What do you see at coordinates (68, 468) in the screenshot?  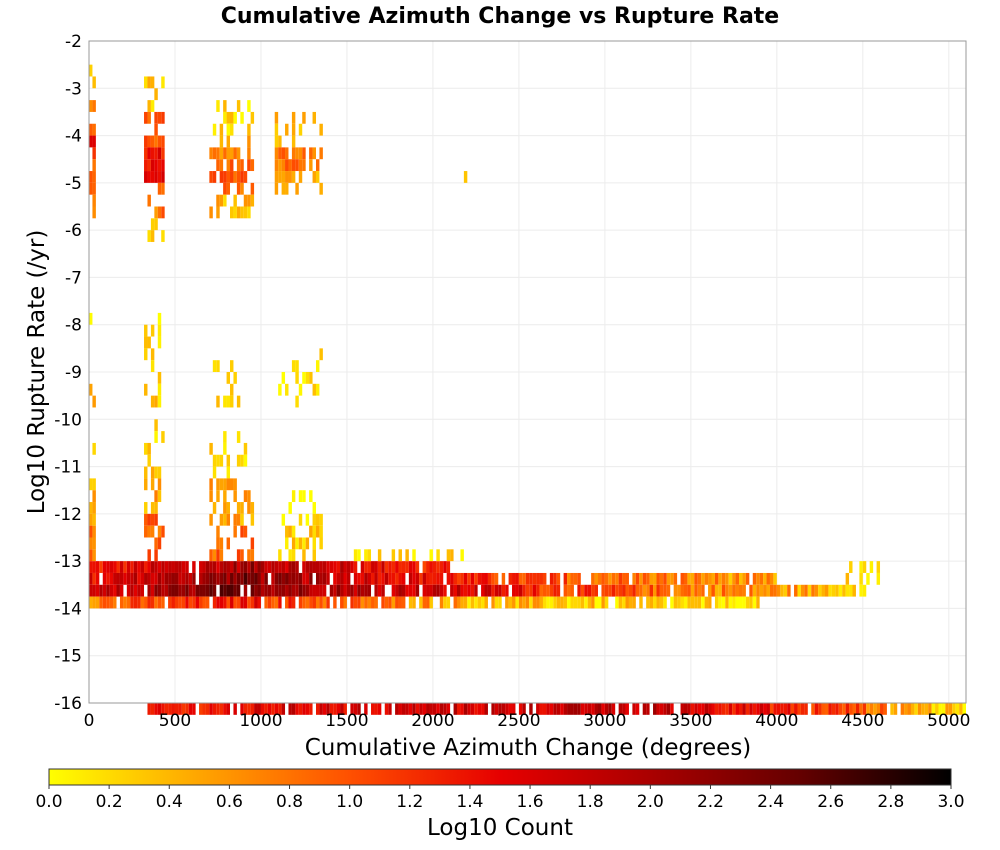 I see `y-tick-label: -11` at bounding box center [68, 468].